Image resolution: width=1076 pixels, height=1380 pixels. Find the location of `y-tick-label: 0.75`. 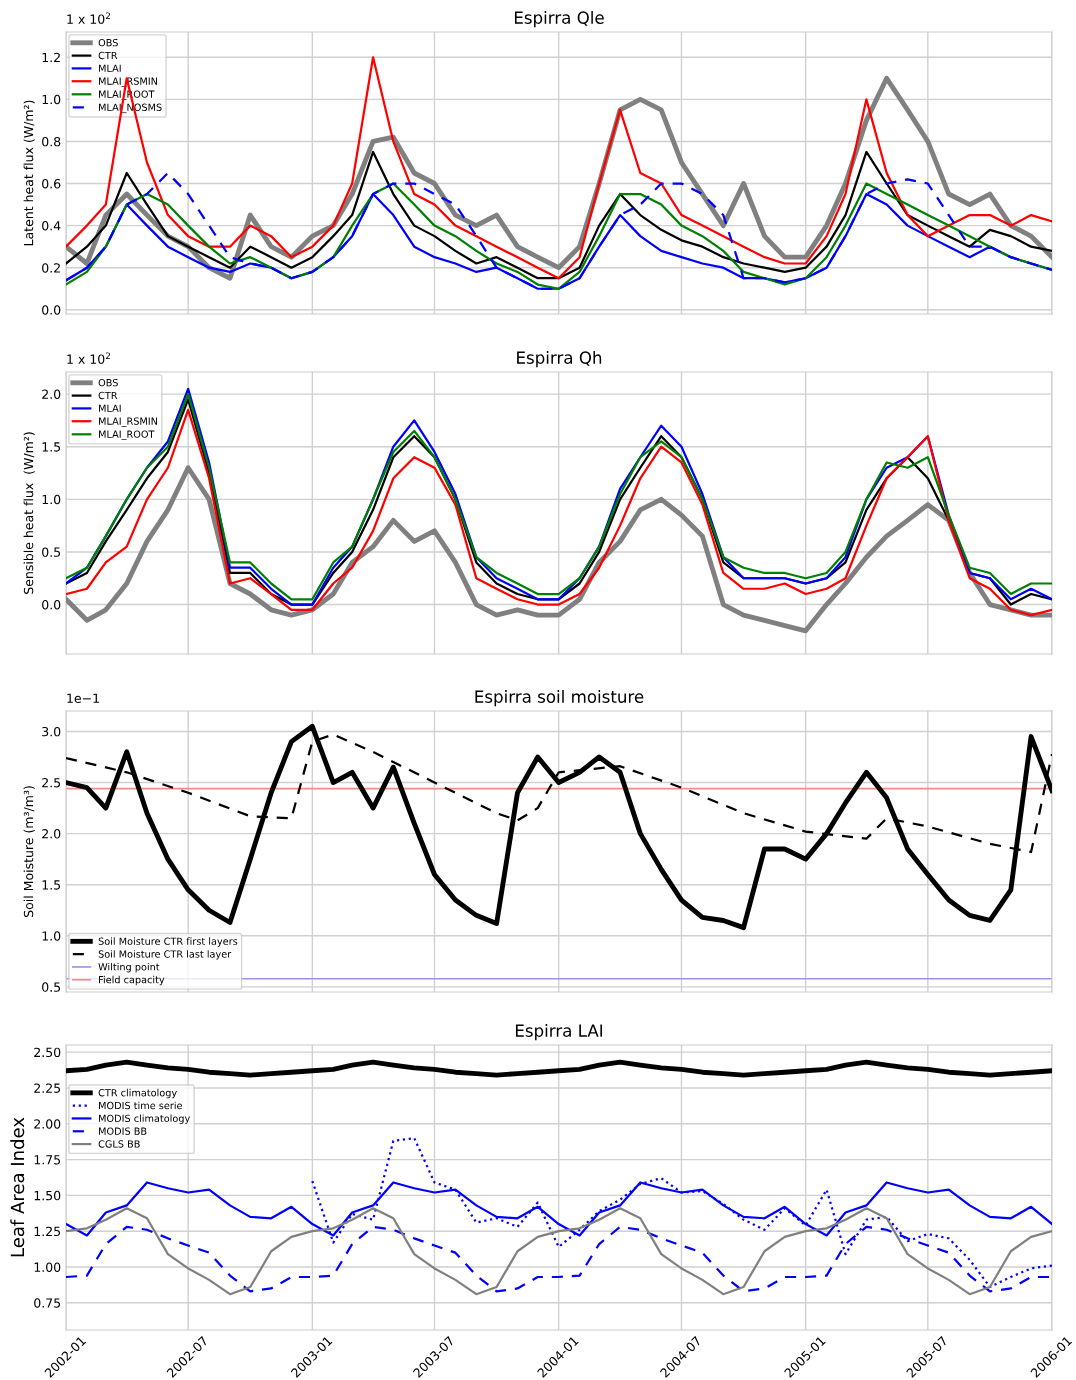

y-tick-label: 0.75 is located at coordinates (47, 1303).